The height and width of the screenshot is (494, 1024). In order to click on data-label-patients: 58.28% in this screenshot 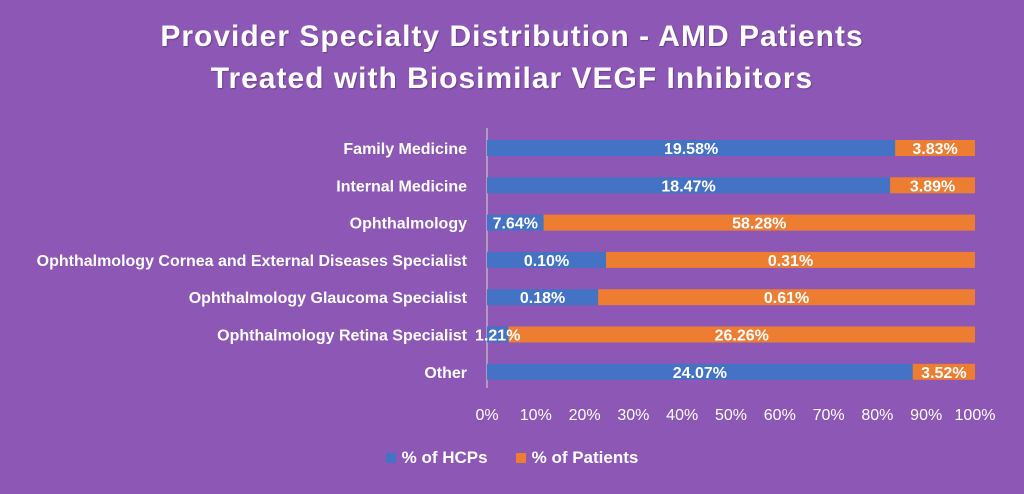, I will do `click(759, 224)`.